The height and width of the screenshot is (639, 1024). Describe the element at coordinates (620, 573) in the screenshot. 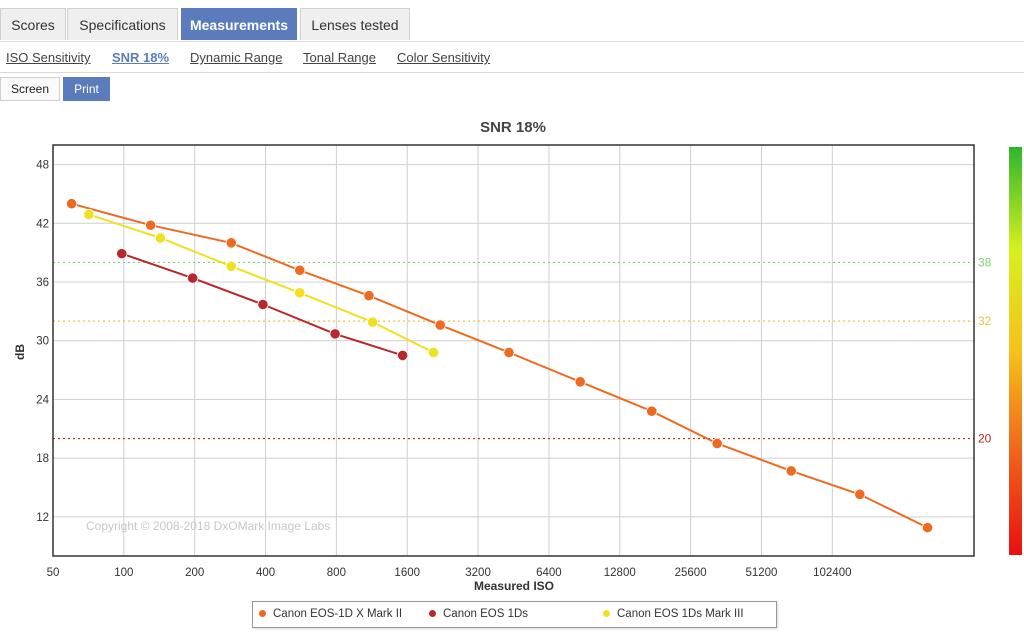

I see `x-tick-label: 12800` at that location.